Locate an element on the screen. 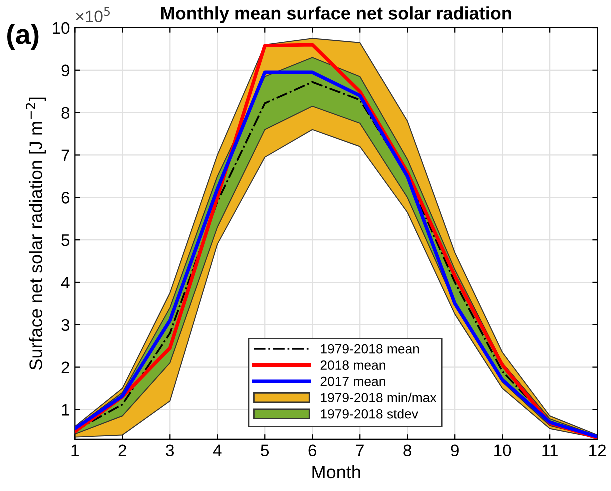 This screenshot has width=611, height=491. x-tick-label: 9 is located at coordinates (455, 450).